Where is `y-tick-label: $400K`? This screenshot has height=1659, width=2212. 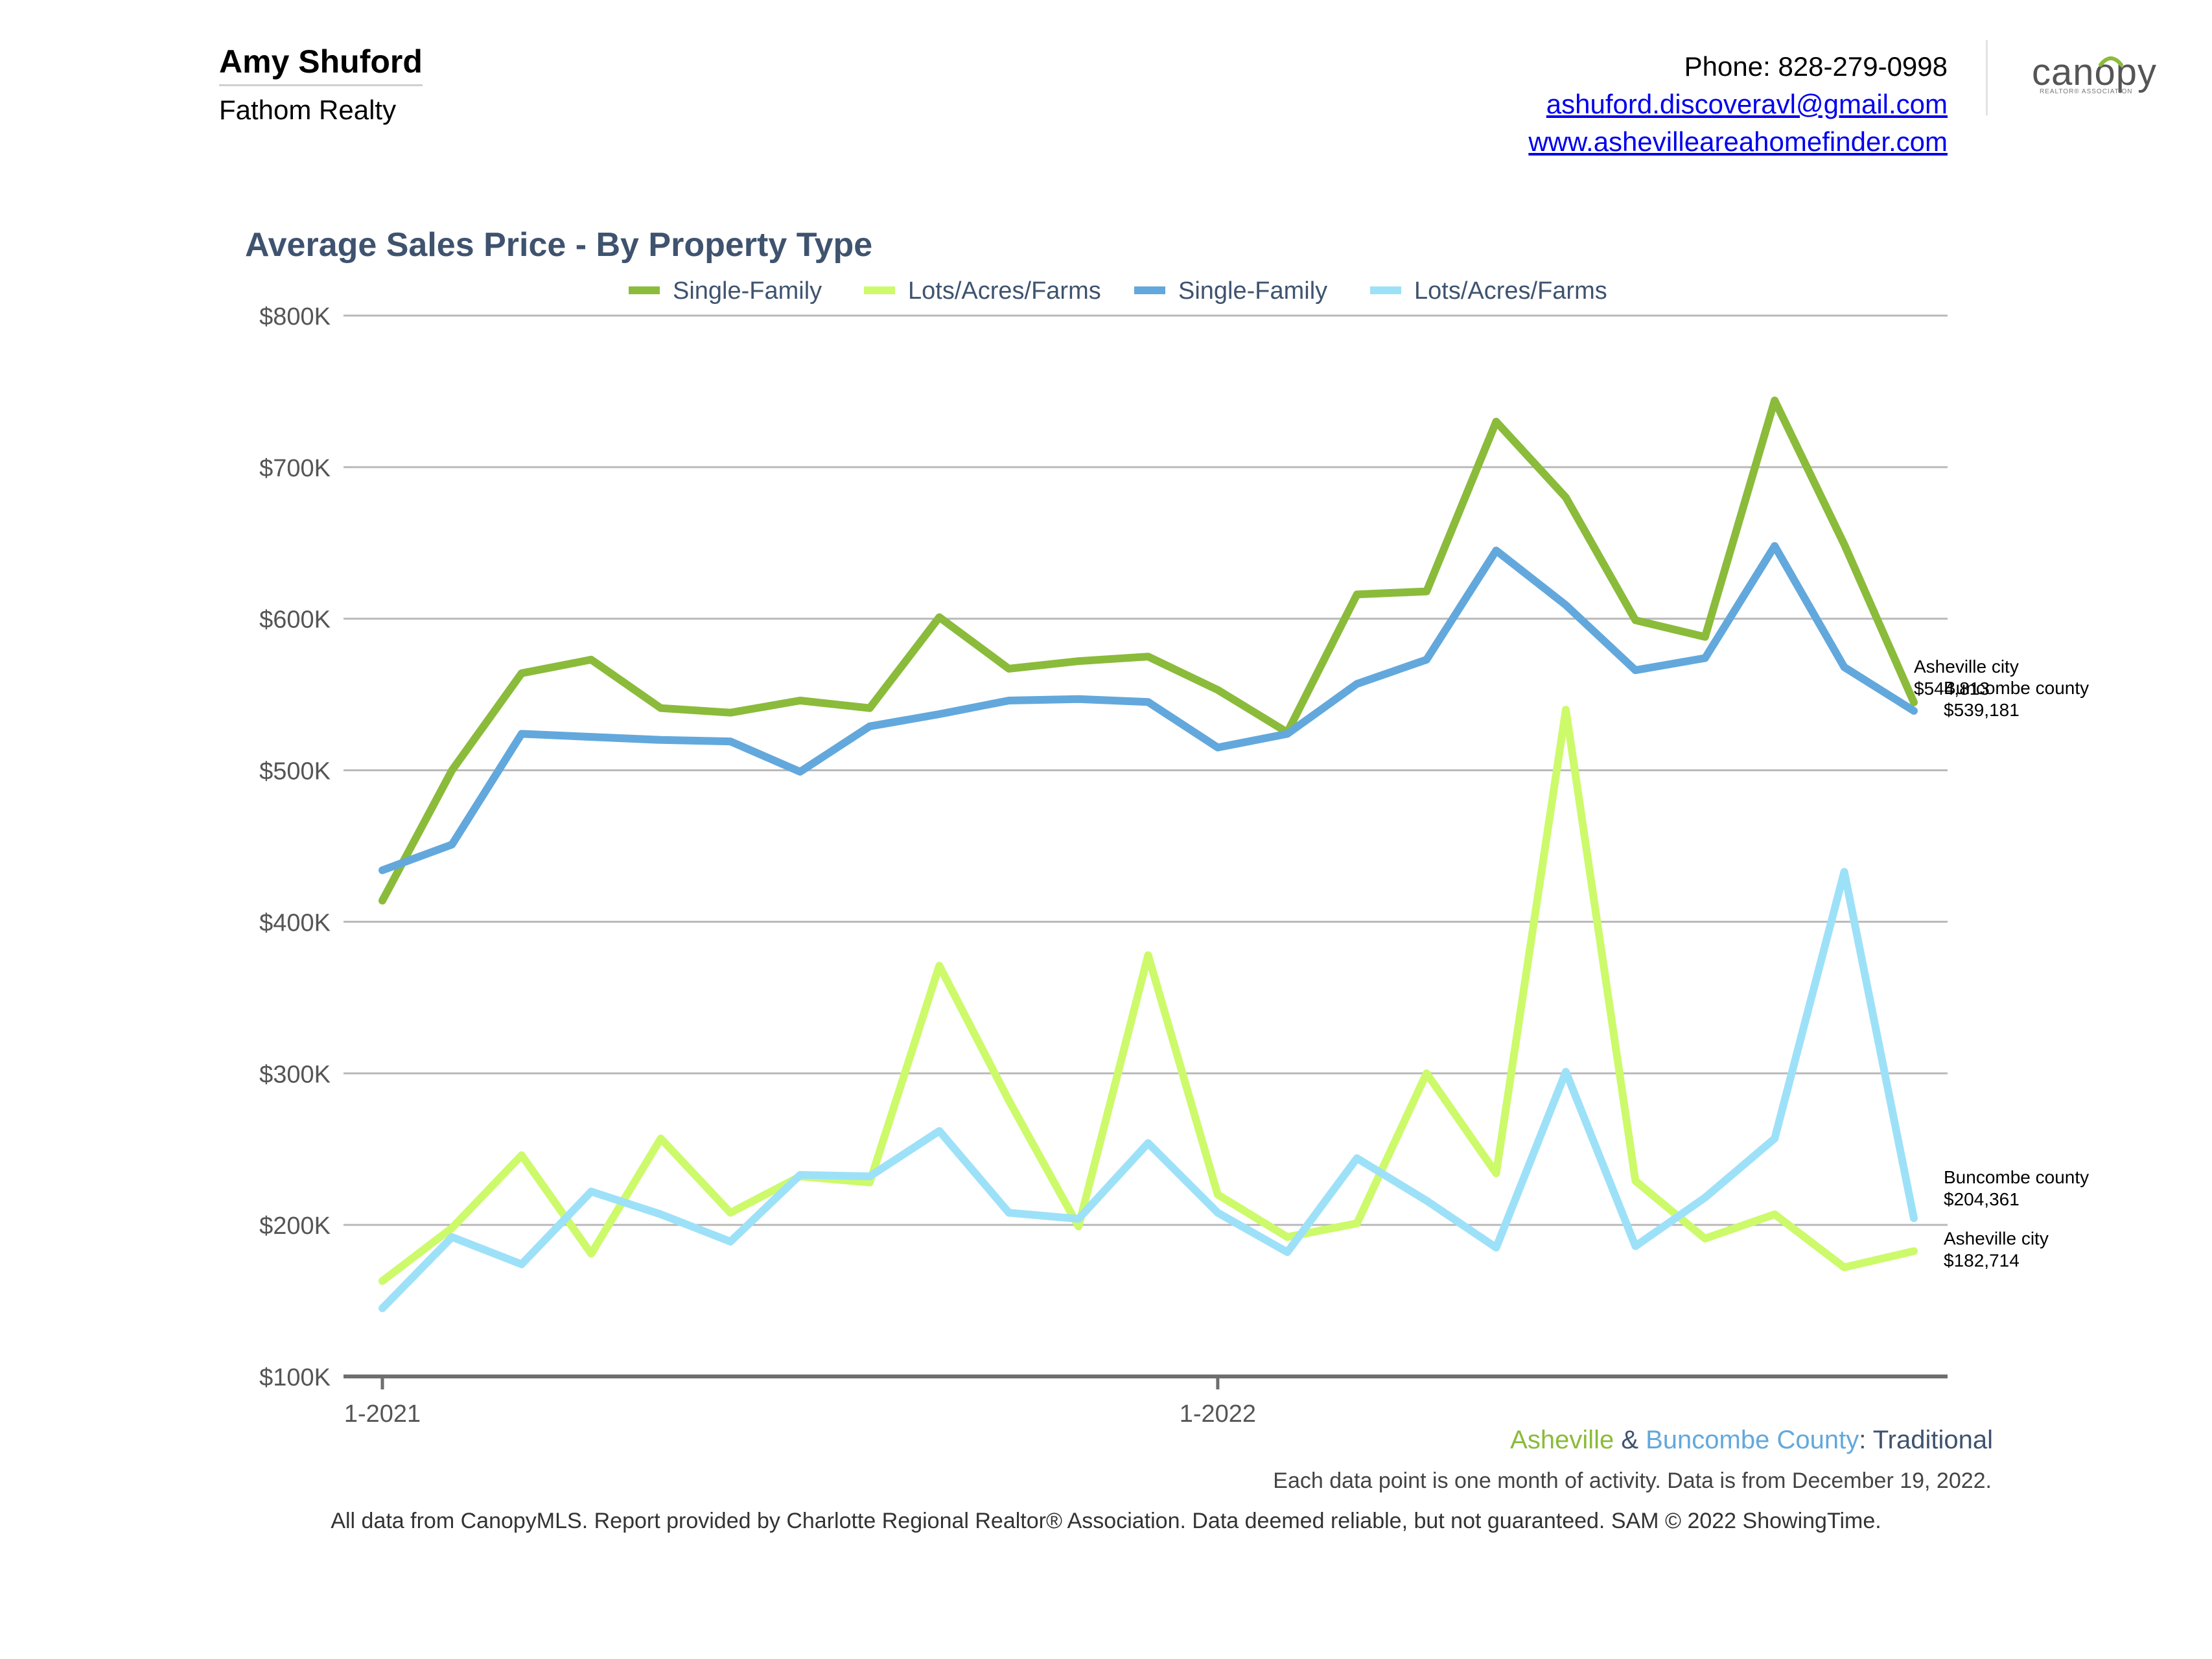
y-tick-label: $400K is located at coordinates (295, 922).